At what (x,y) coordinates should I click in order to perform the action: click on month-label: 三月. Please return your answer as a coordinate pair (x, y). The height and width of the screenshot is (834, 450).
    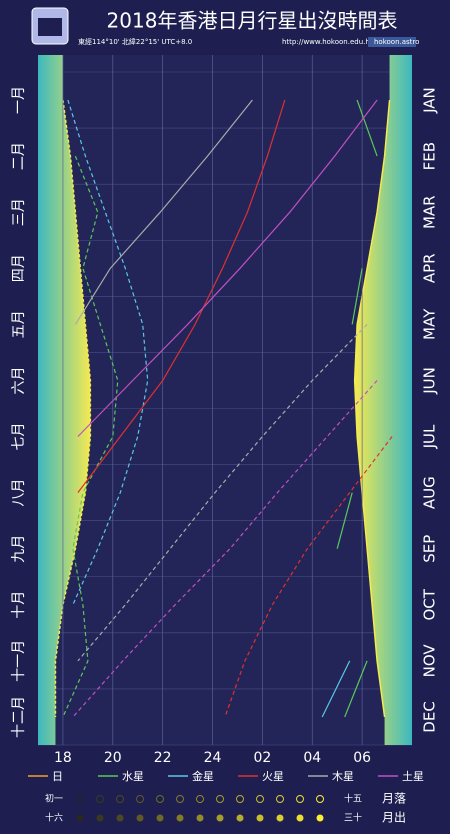
    Looking at the image, I should click on (19, 212).